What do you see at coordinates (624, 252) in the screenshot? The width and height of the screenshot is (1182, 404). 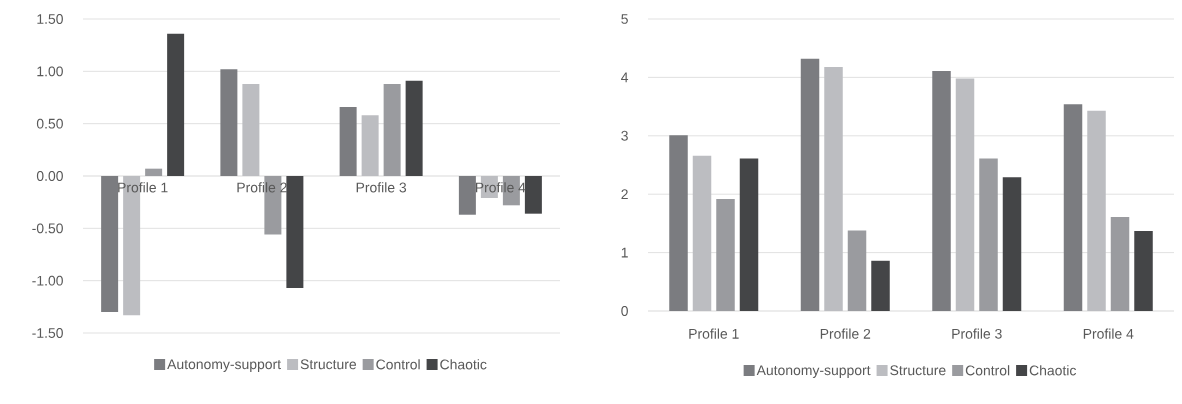 I see `y-tick-label: 1` at bounding box center [624, 252].